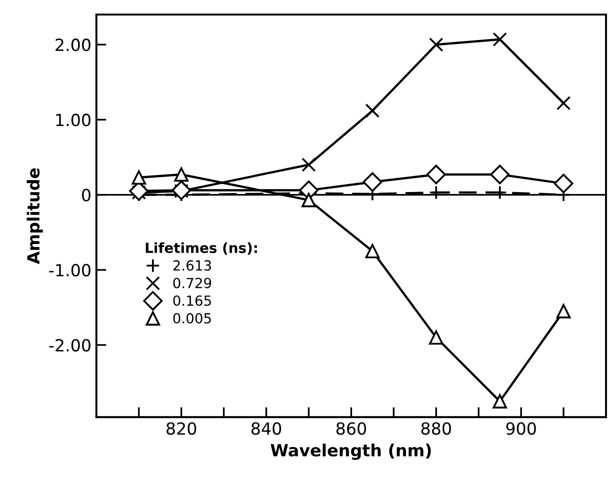 Image resolution: width=614 pixels, height=485 pixels. Describe the element at coordinates (73, 120) in the screenshot. I see `y-tick-label: 1.00` at that location.